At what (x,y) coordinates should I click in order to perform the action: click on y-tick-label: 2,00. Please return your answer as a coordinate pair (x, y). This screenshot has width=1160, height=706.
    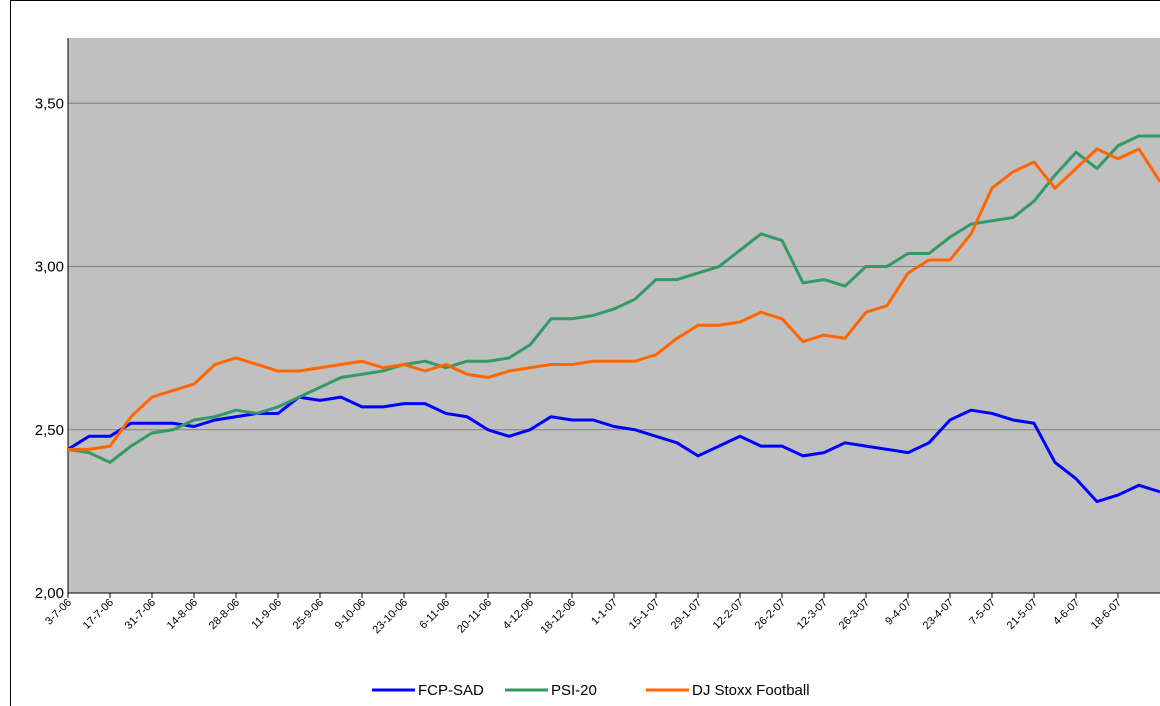
    Looking at the image, I should click on (49, 593).